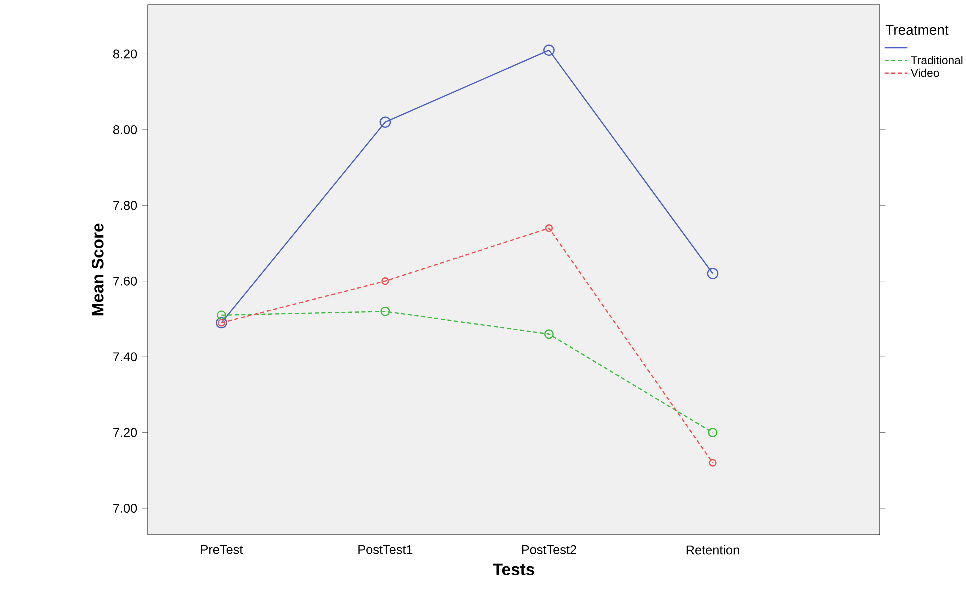 The width and height of the screenshot is (966, 590). Describe the element at coordinates (126, 357) in the screenshot. I see `y-tick-label: 7.40` at that location.